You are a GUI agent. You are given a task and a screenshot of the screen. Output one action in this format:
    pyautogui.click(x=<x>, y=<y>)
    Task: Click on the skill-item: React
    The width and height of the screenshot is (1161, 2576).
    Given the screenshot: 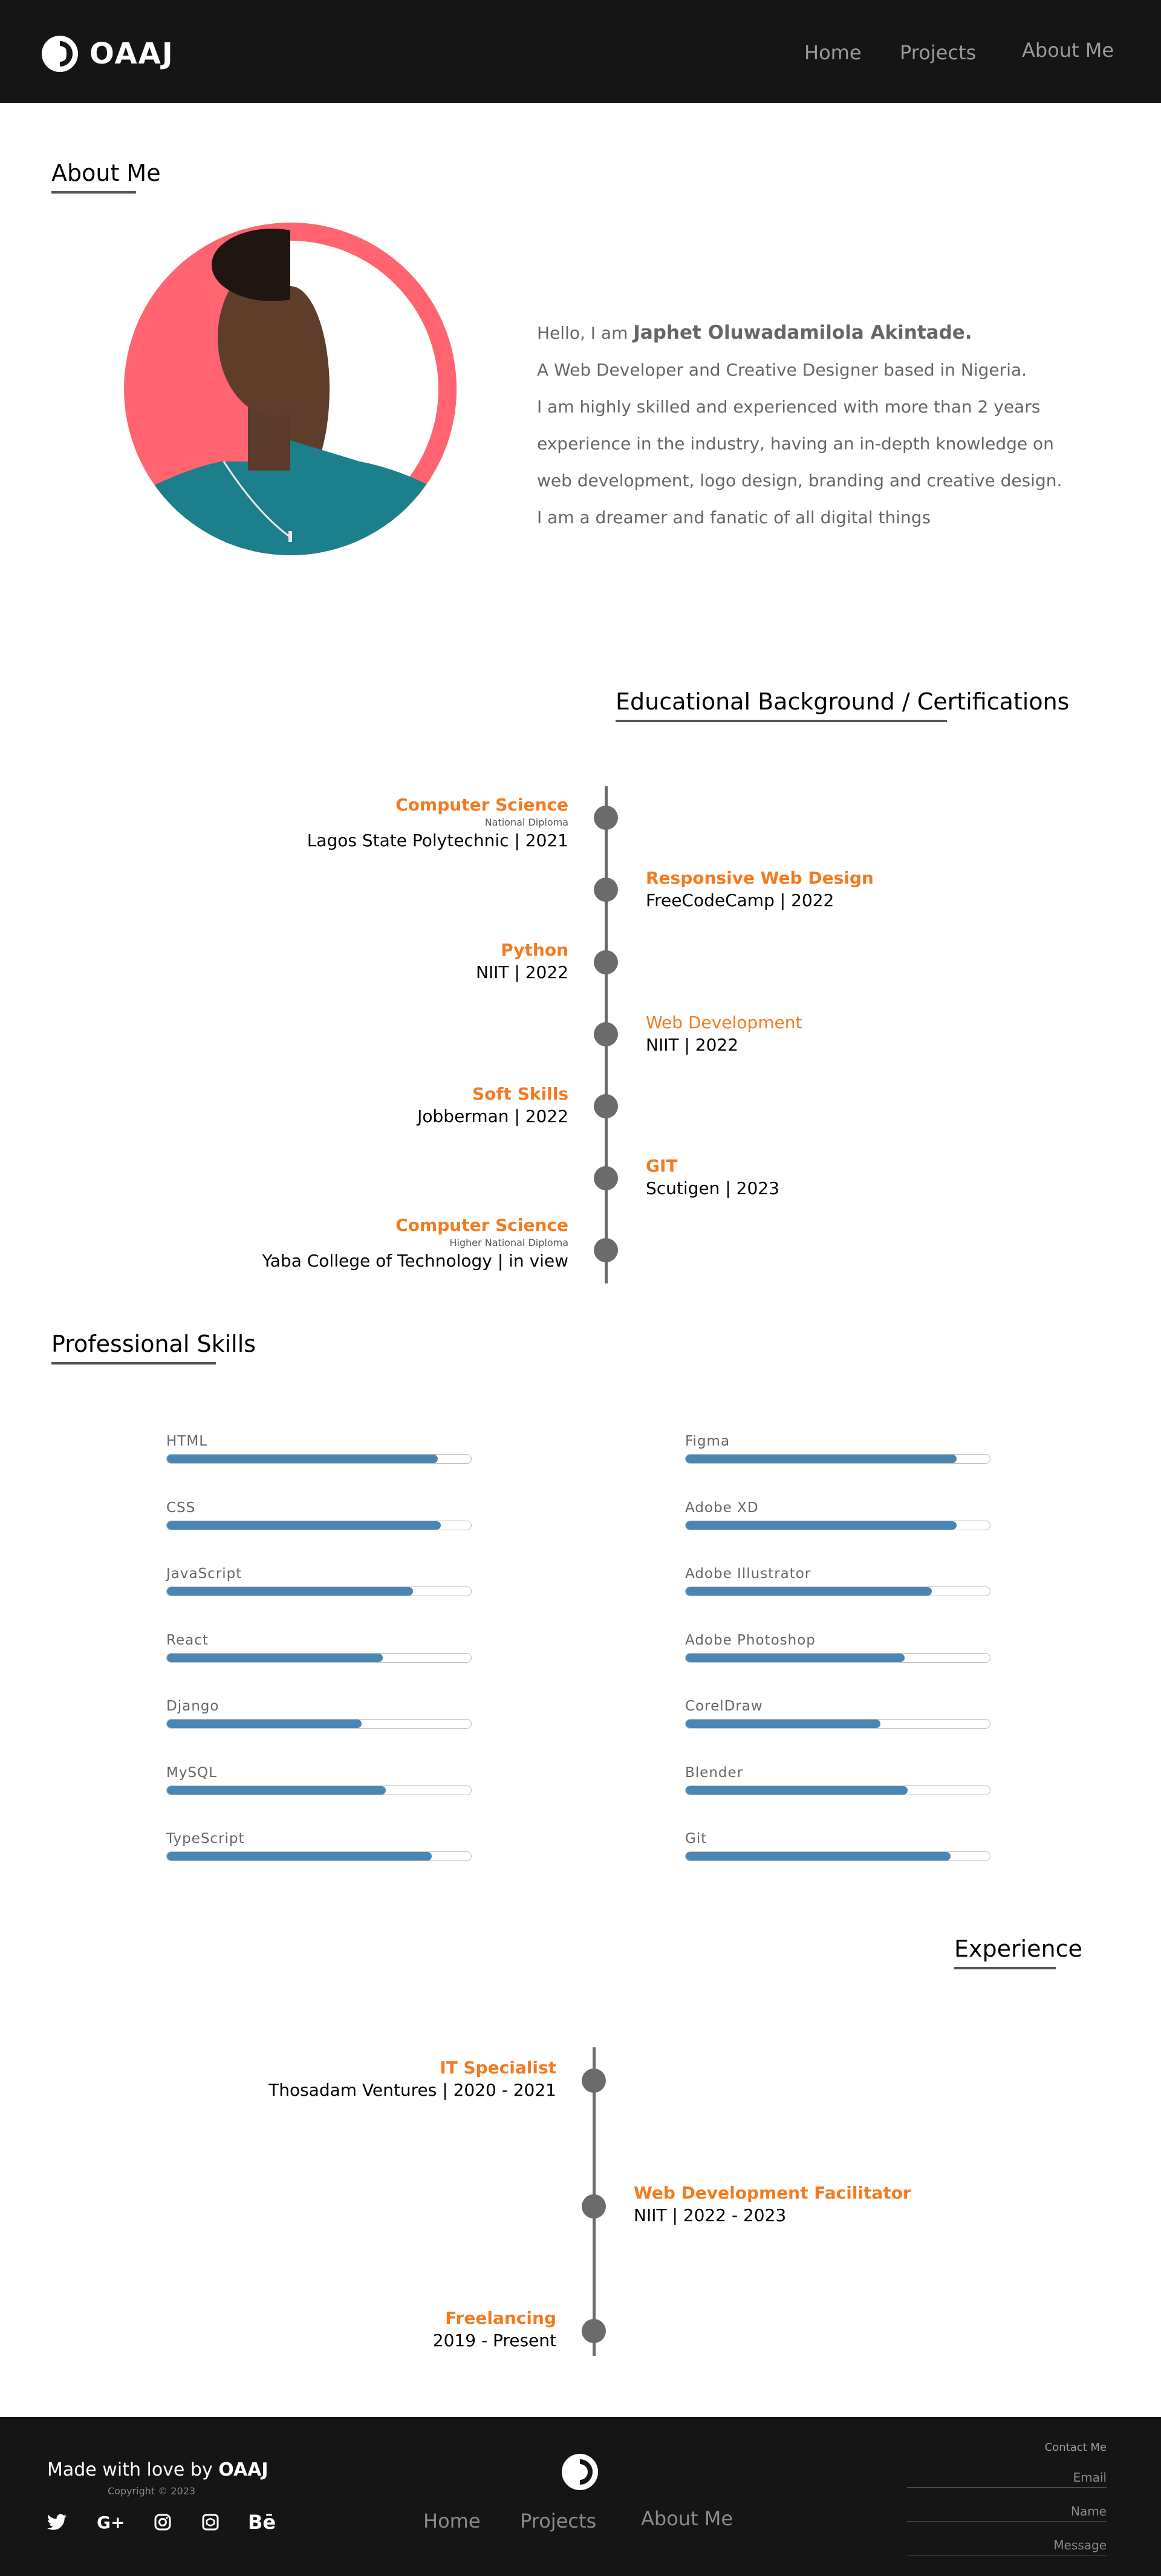 What is the action you would take?
    pyautogui.click(x=319, y=1647)
    